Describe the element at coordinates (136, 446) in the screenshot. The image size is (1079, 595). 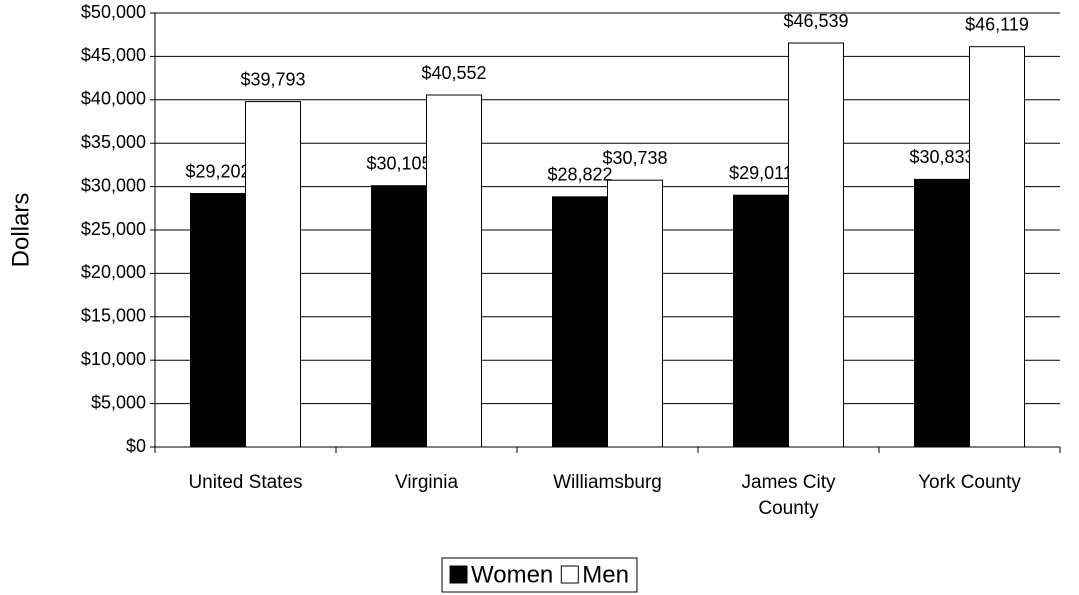
I see `y-tick-label: $0` at that location.